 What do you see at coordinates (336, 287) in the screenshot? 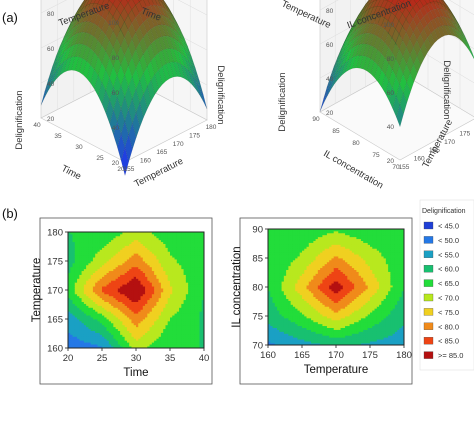
I see `contour-fill` at bounding box center [336, 287].